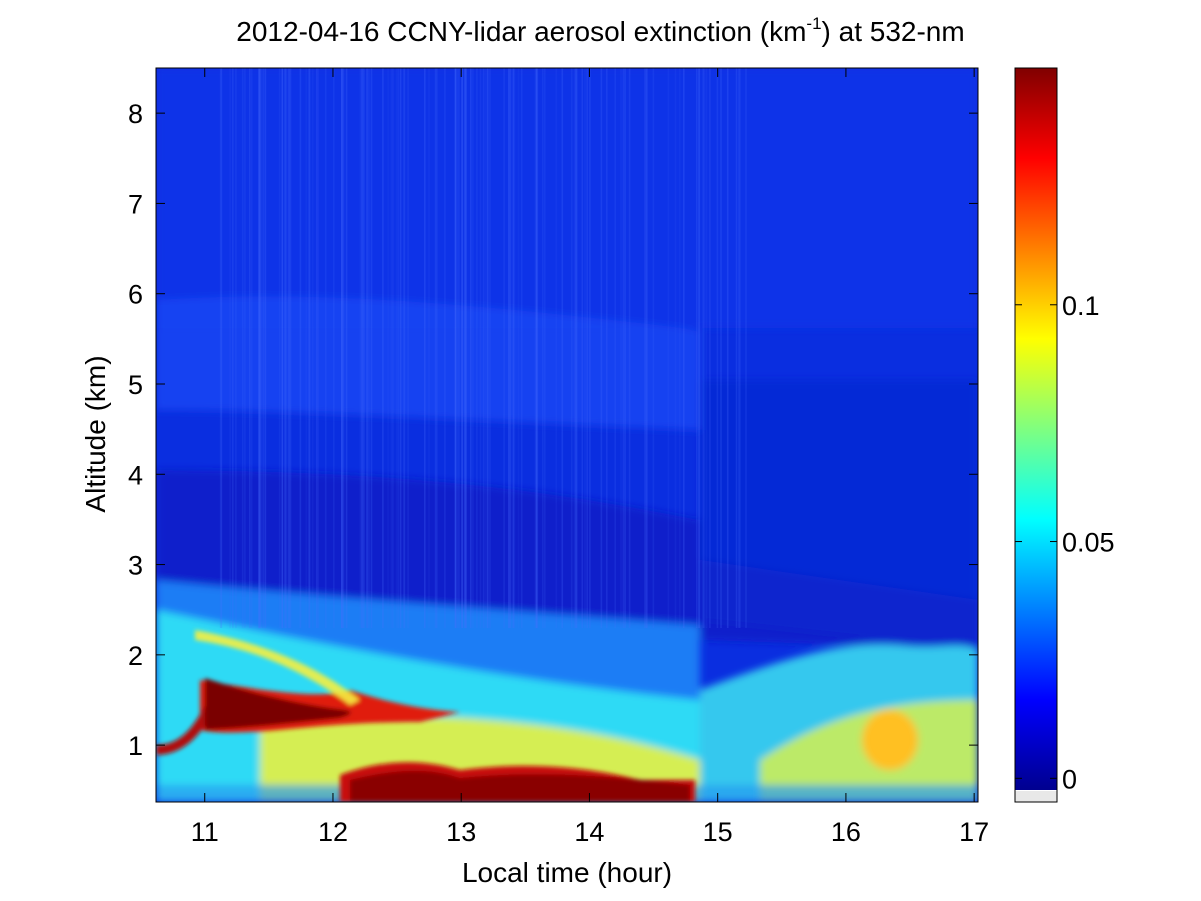 This screenshot has width=1201, height=901. What do you see at coordinates (1069, 779) in the screenshot?
I see `colorbar-tick-label-0: 0` at bounding box center [1069, 779].